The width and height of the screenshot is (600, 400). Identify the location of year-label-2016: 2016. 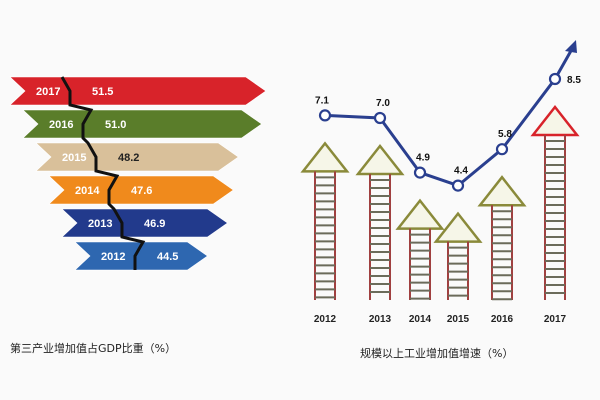
(61, 125).